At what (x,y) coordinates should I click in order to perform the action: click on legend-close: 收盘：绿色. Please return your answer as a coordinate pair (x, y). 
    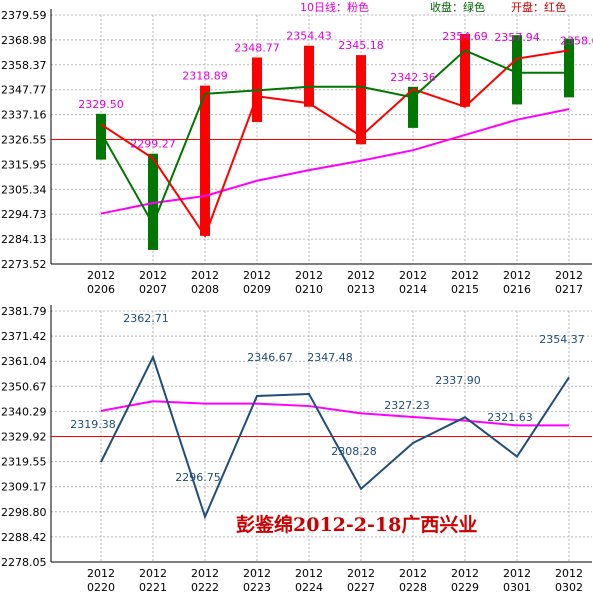
    Looking at the image, I should click on (457, 7).